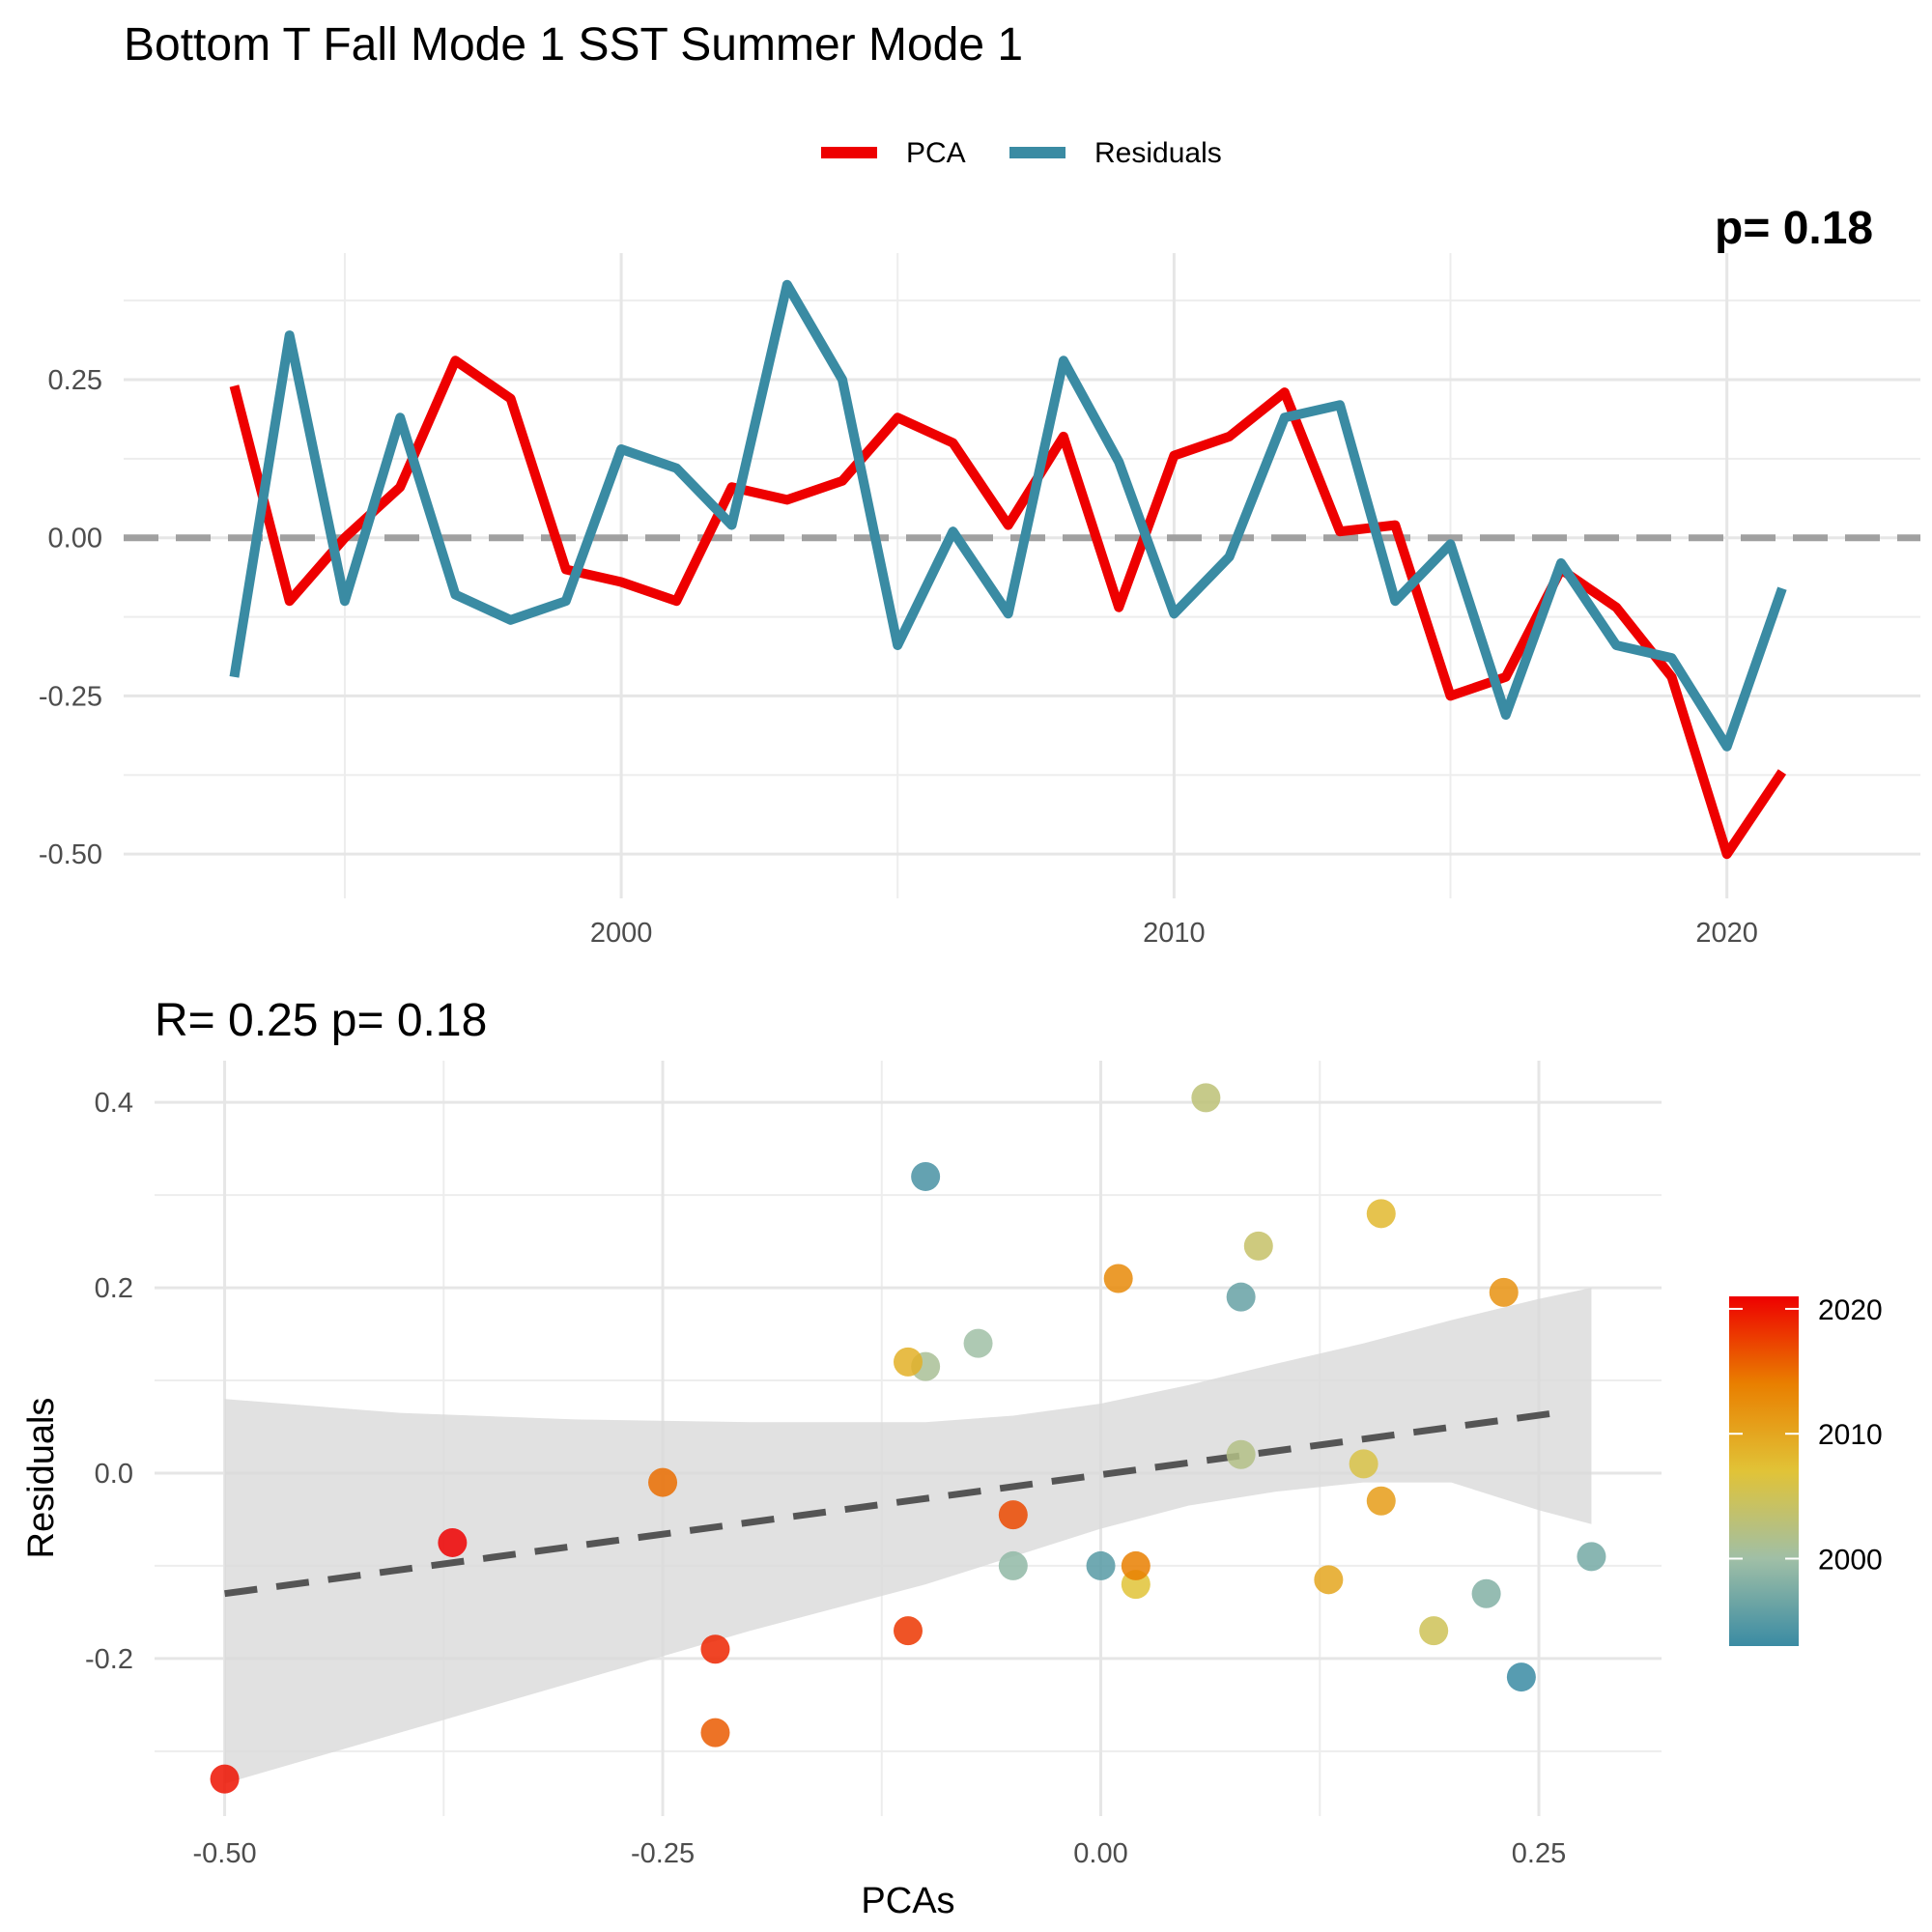 The image size is (1932, 1932). I want to click on x-tick-label: 2000, so click(621, 933).